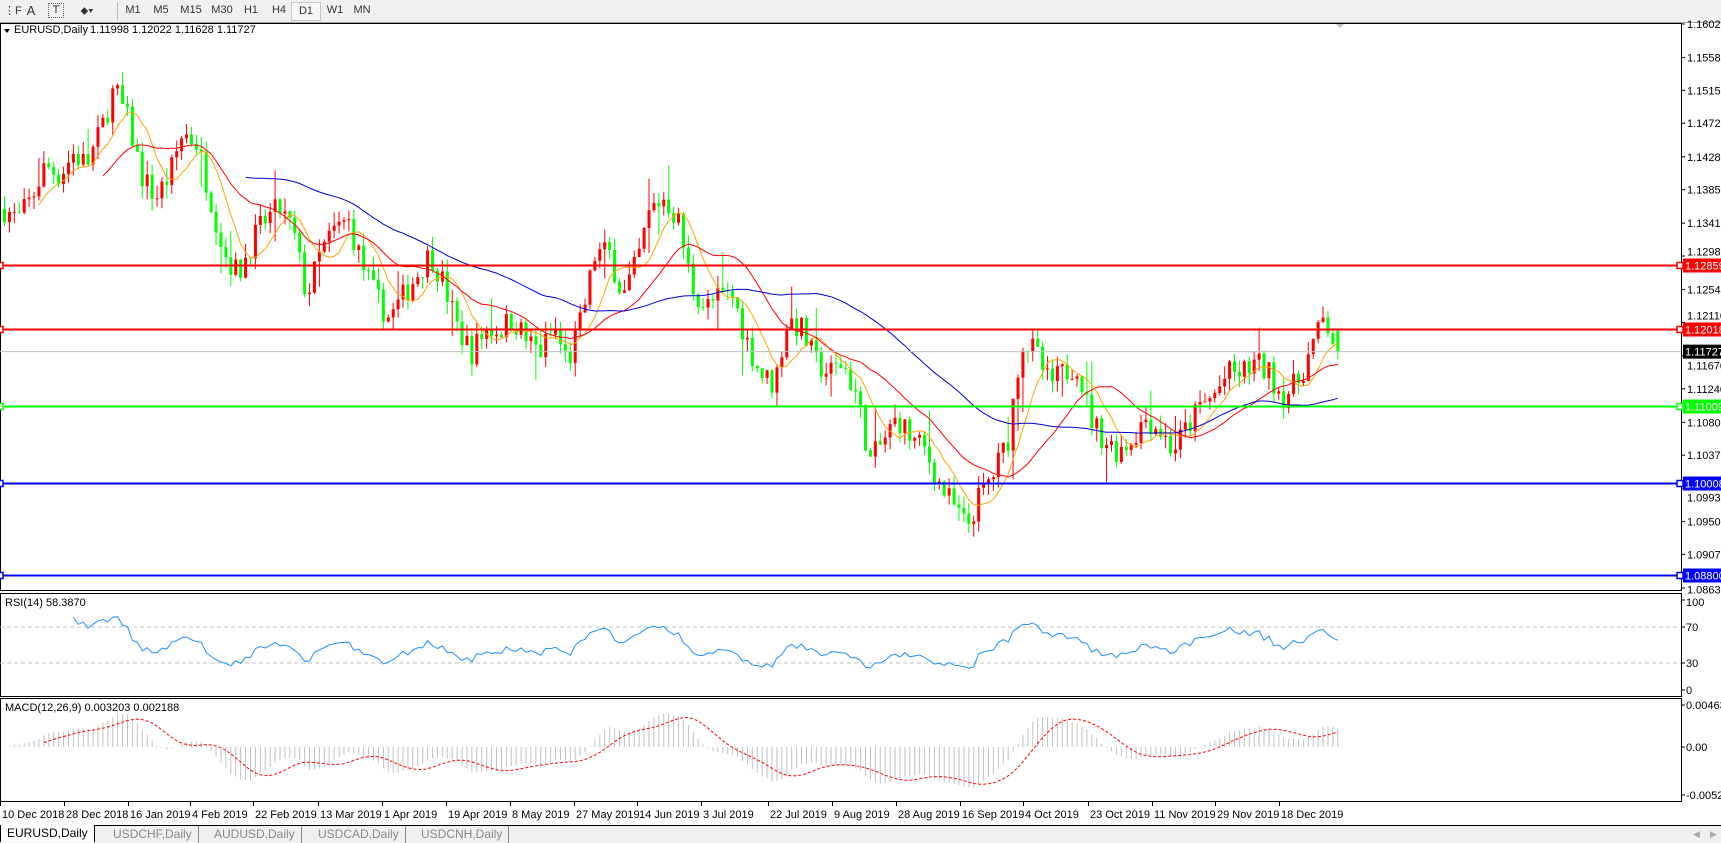  Describe the element at coordinates (335, 10) in the screenshot. I see `timeframe-w1-button: W1` at that location.